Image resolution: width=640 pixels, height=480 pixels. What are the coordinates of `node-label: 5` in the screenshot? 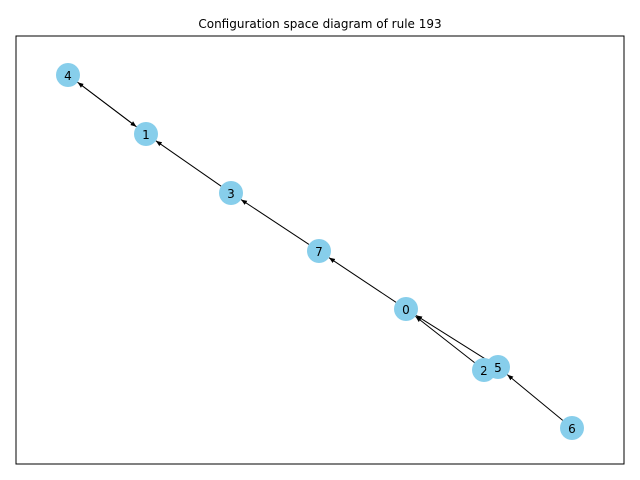 It's located at (498, 368).